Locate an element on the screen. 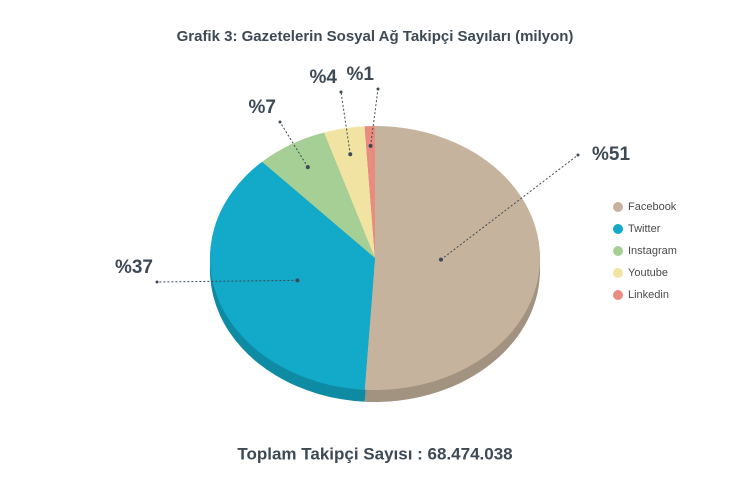 This screenshot has width=750, height=501. data-label: %7 is located at coordinates (262, 107).